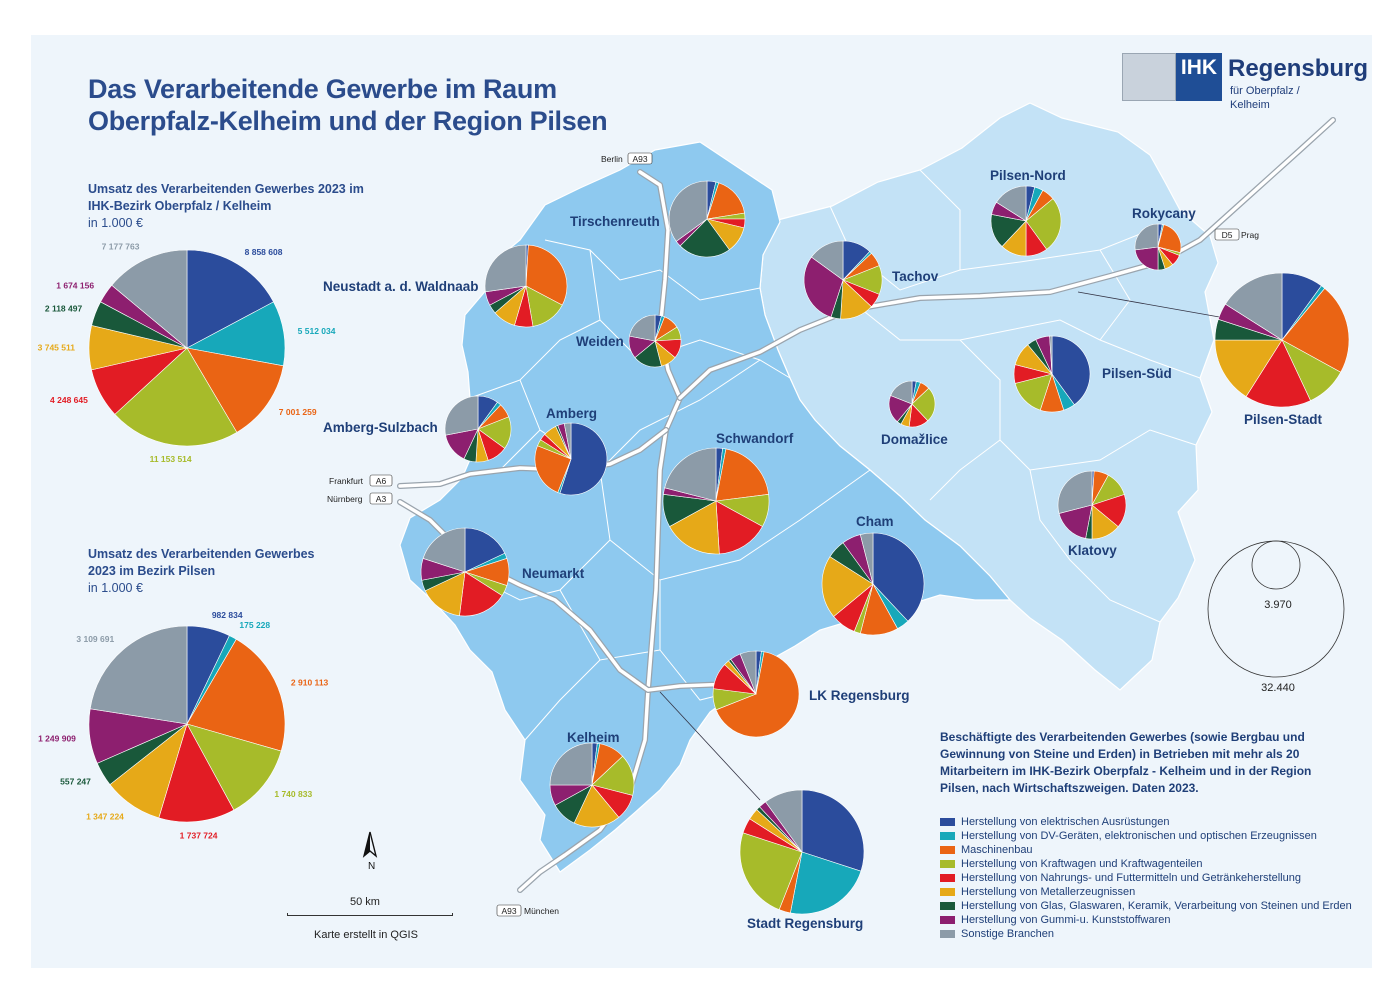 The width and height of the screenshot is (1400, 997). What do you see at coordinates (293, 794) in the screenshot?
I see `pie2-label-vehicles: 1 740 833` at bounding box center [293, 794].